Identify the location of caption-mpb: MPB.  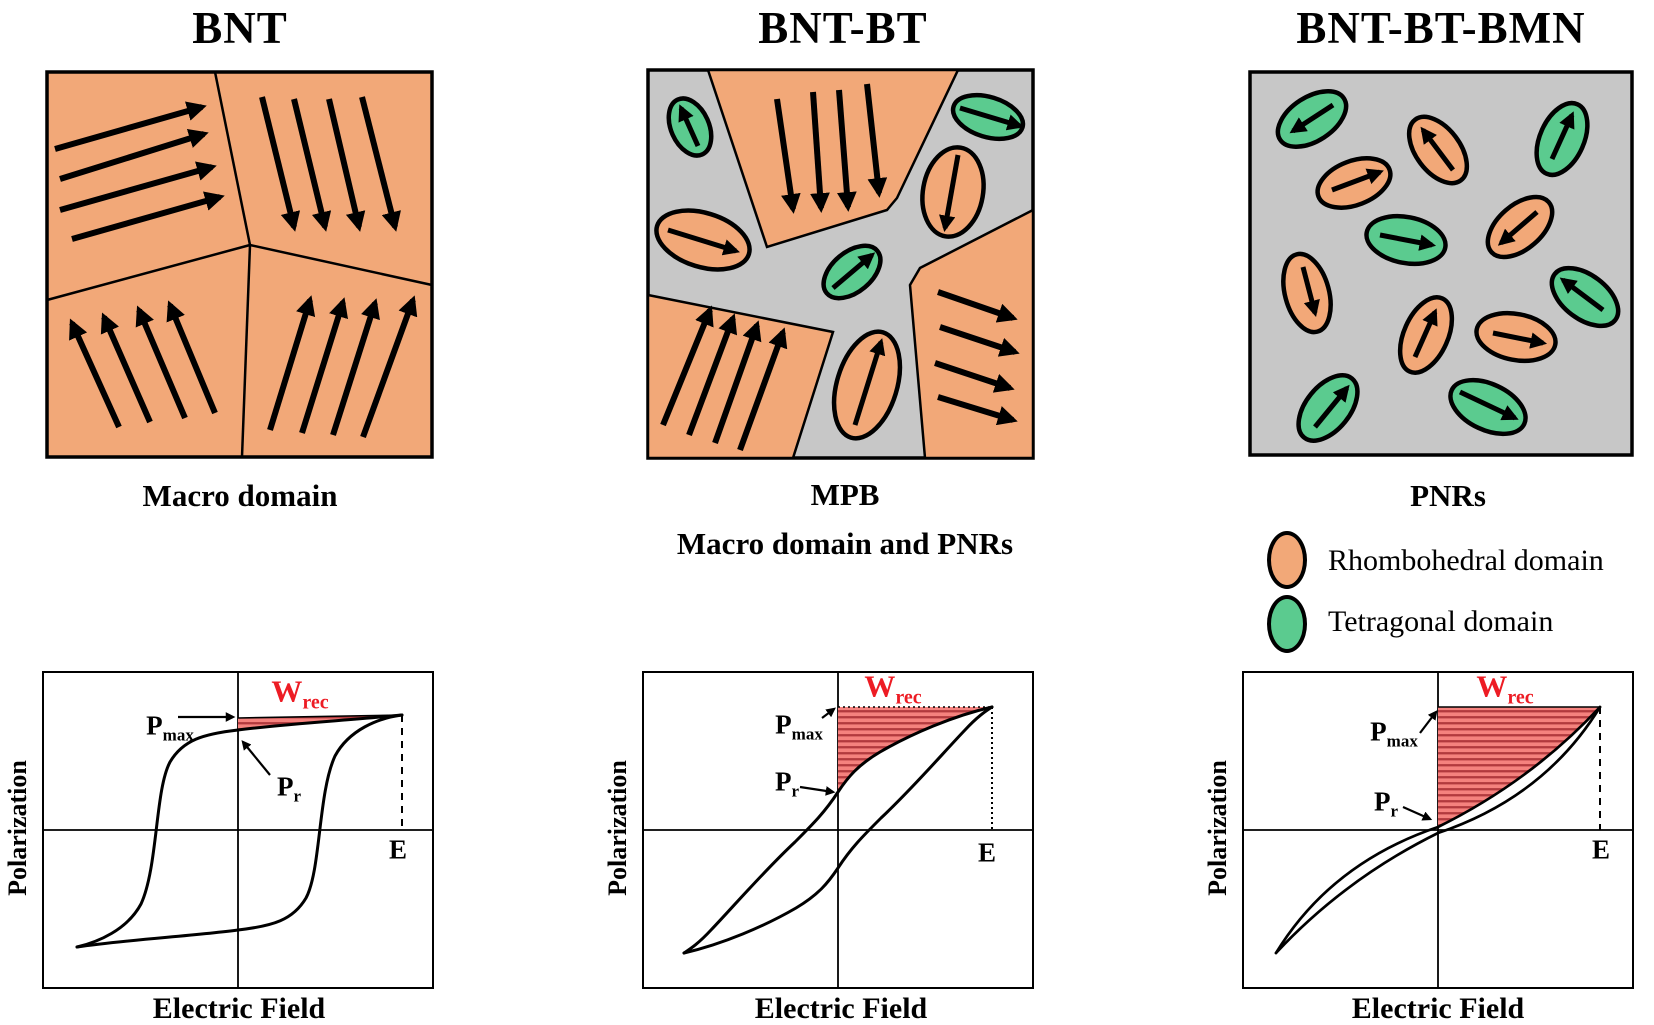
(845, 494).